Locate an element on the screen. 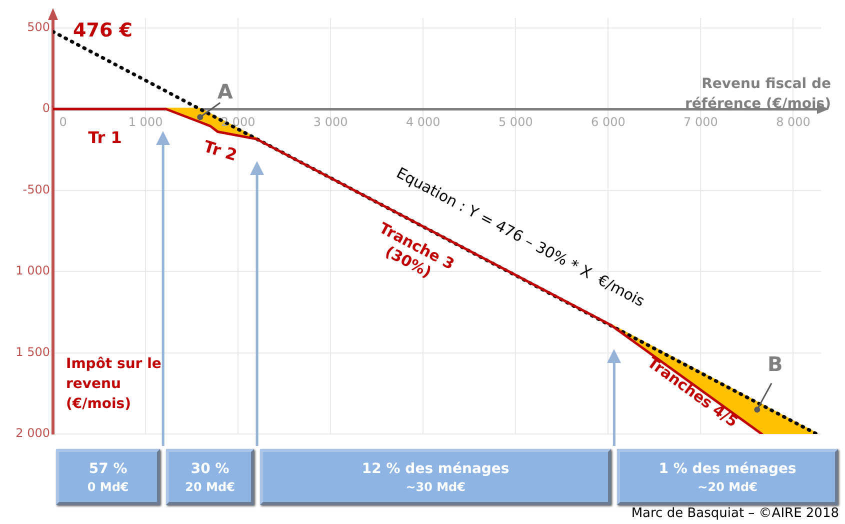  annotation: 476 € is located at coordinates (102, 31).